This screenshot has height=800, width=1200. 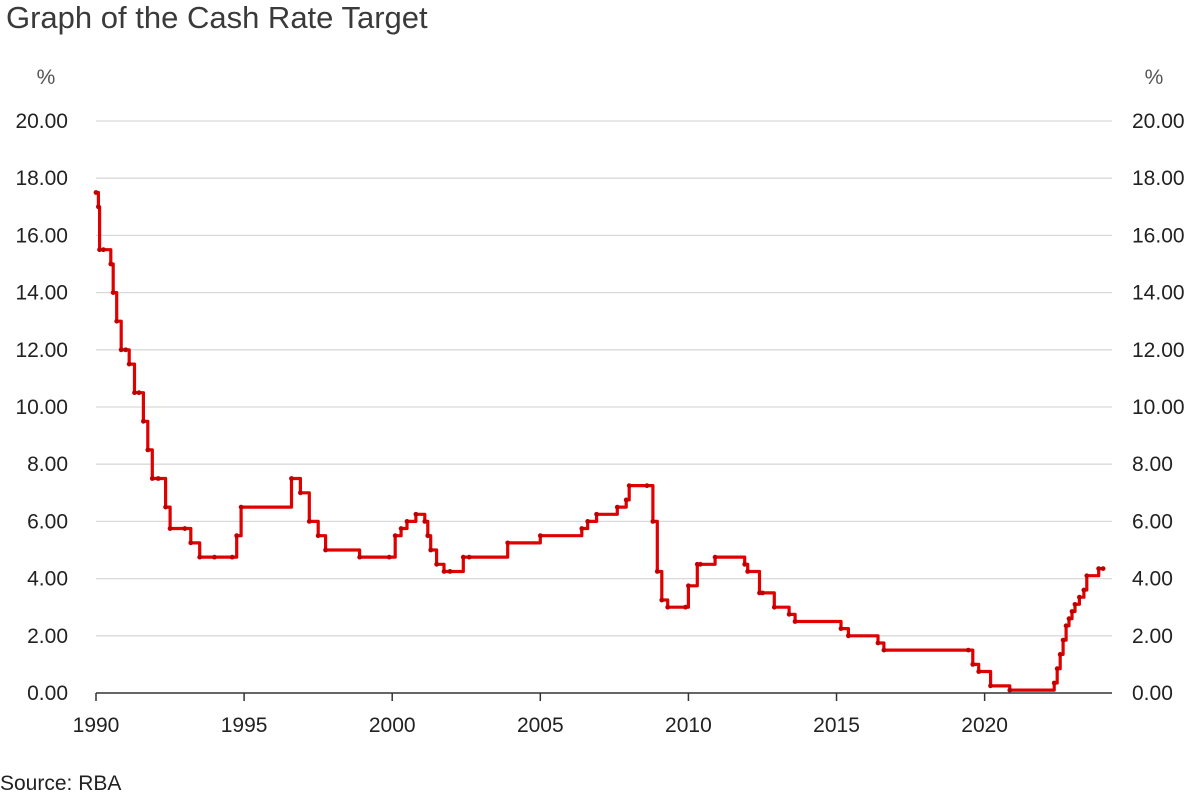 I want to click on axes, so click(x=603, y=696).